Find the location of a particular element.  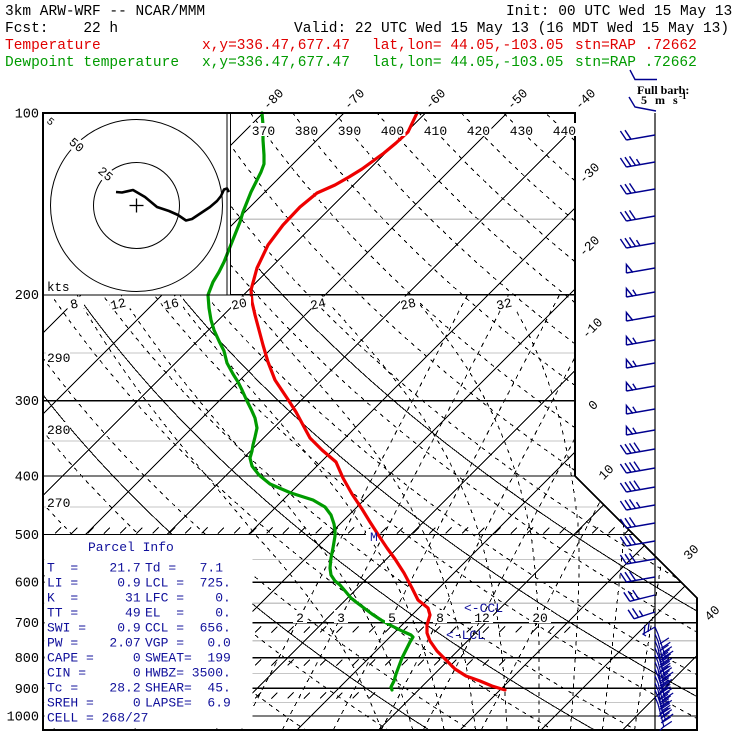

svg-text: 200 is located at coordinates (27, 296).